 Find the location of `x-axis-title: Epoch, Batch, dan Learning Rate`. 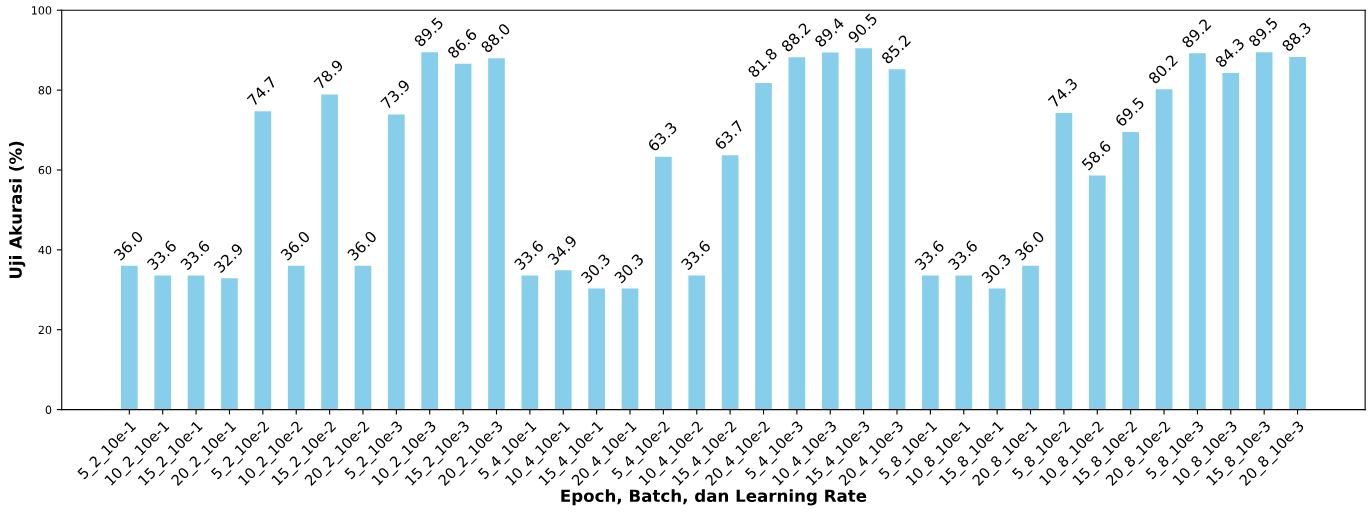

x-axis-title: Epoch, Batch, dan Learning Rate is located at coordinates (714, 497).